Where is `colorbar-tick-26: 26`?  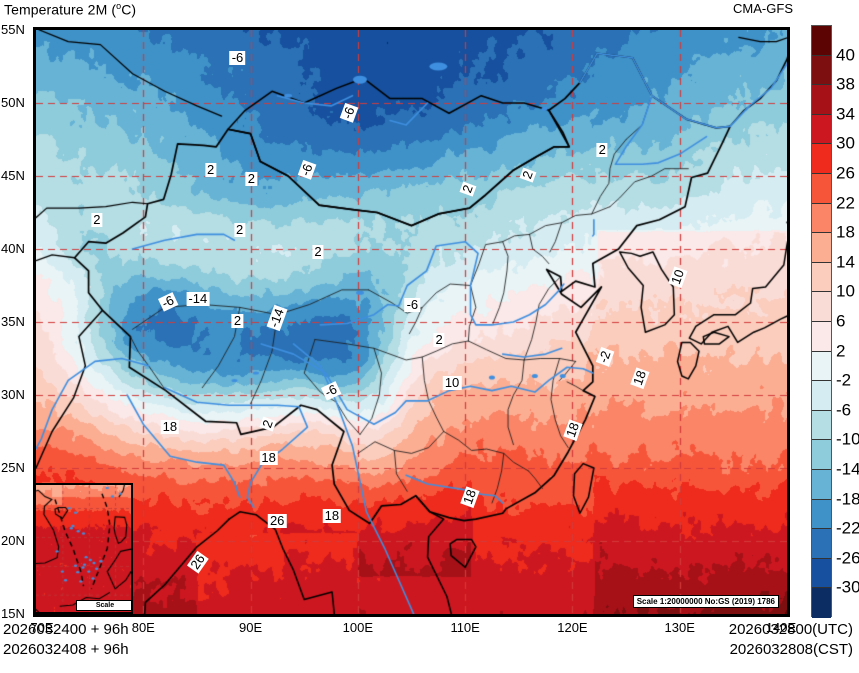 colorbar-tick-26: 26 is located at coordinates (845, 173).